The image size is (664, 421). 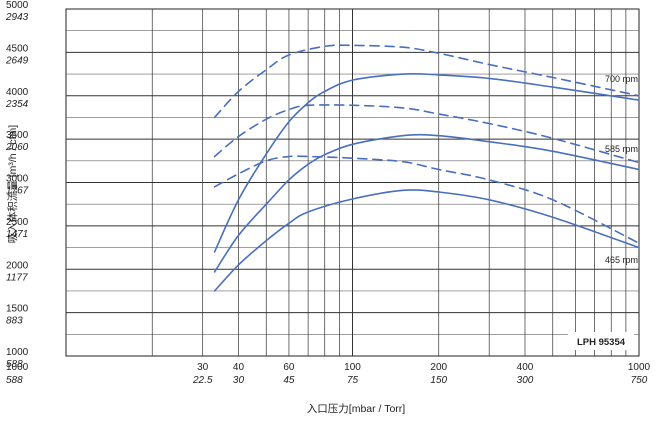 I want to click on x-tick-torr: 45, so click(x=289, y=380).